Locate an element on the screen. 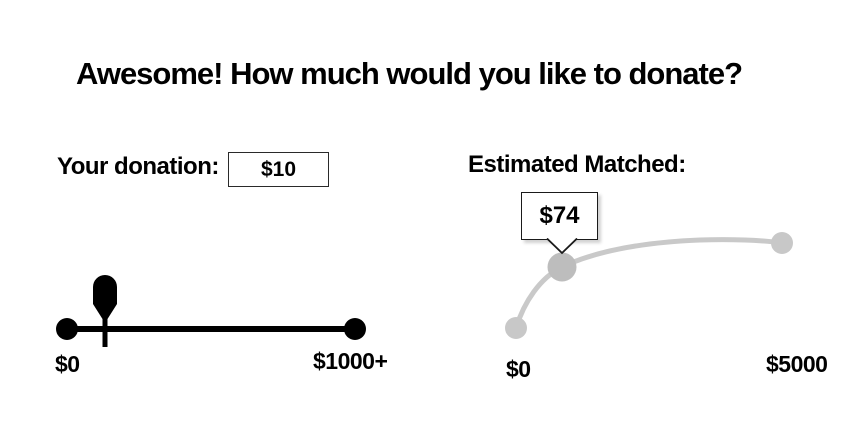  slider-min-label: $0 is located at coordinates (67, 364).